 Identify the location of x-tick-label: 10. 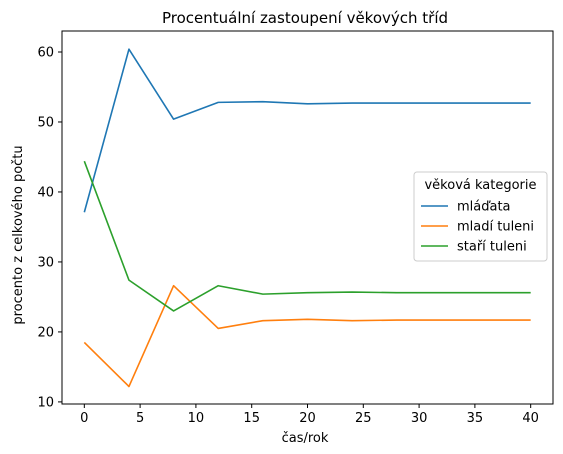
(196, 418).